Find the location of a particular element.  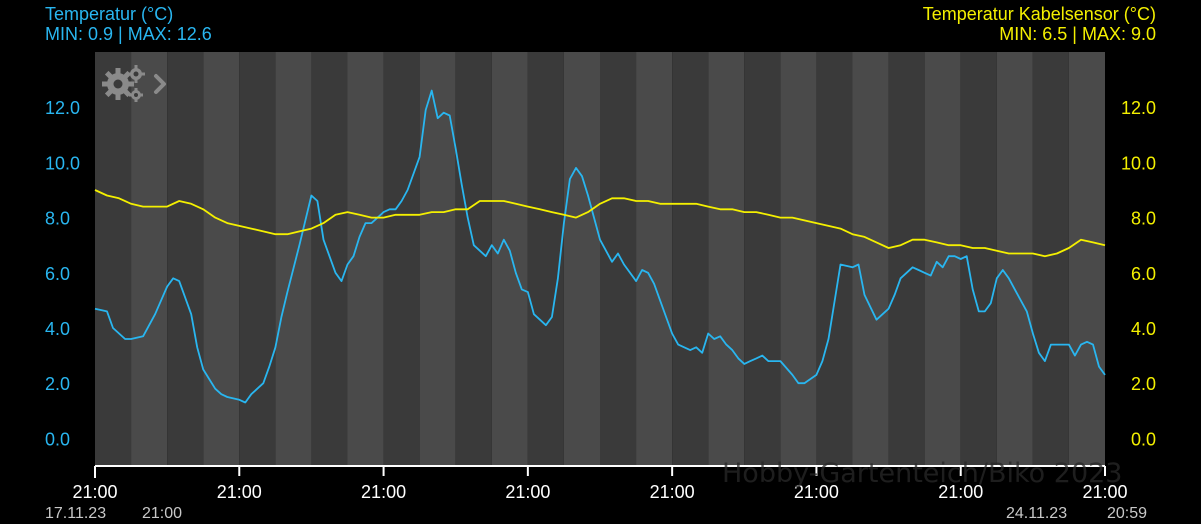

y-right-tick-label: 2.0 is located at coordinates (1143, 384).